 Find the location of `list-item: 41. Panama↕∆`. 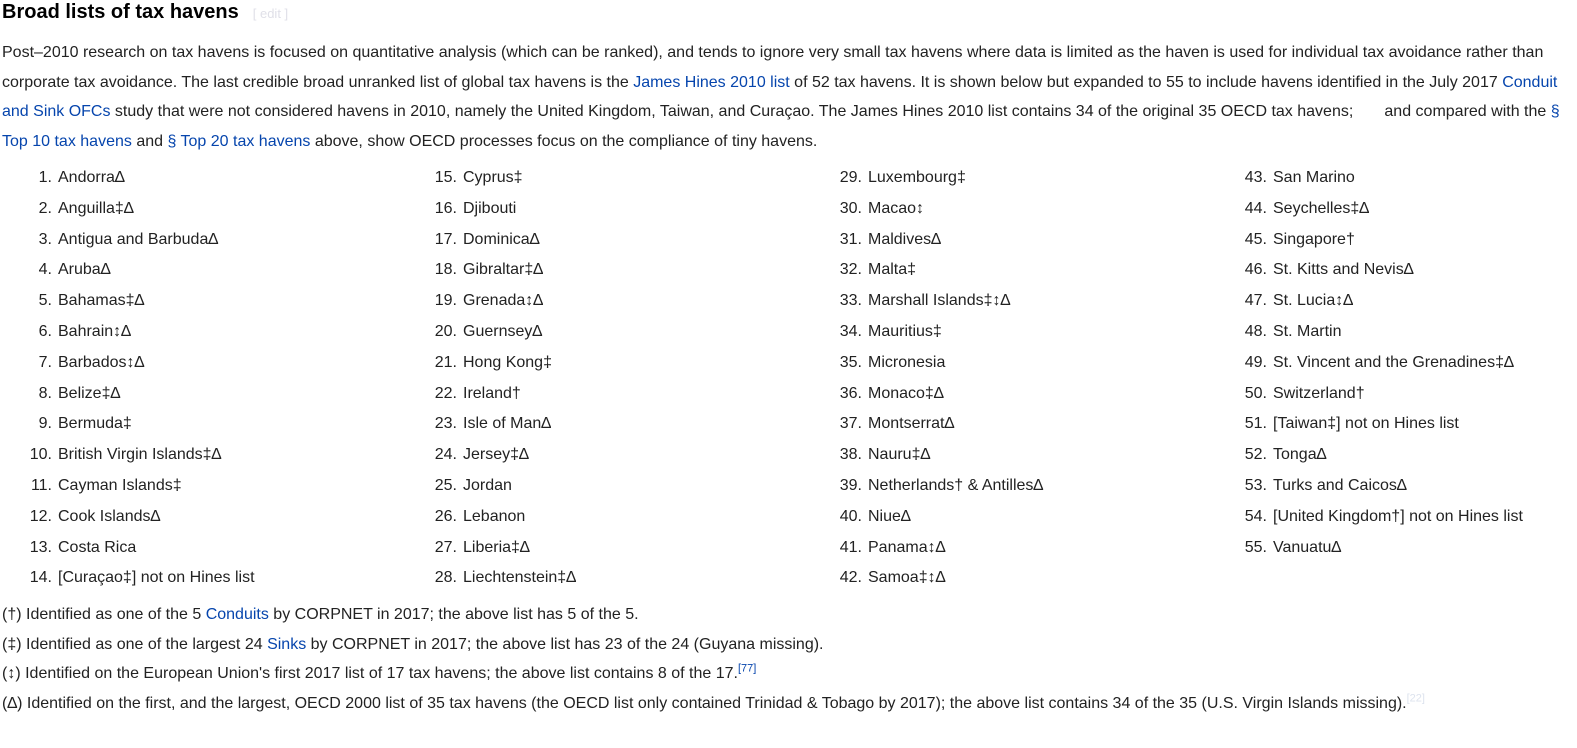

list-item: 41. Panama↕∆ is located at coordinates (926, 548).